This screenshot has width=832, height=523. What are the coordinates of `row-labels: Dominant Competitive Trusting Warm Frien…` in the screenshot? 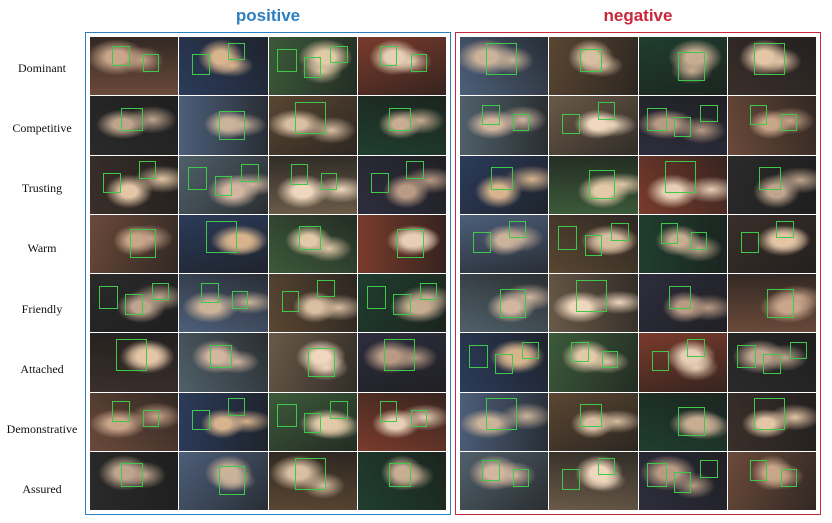 It's located at (42, 278).